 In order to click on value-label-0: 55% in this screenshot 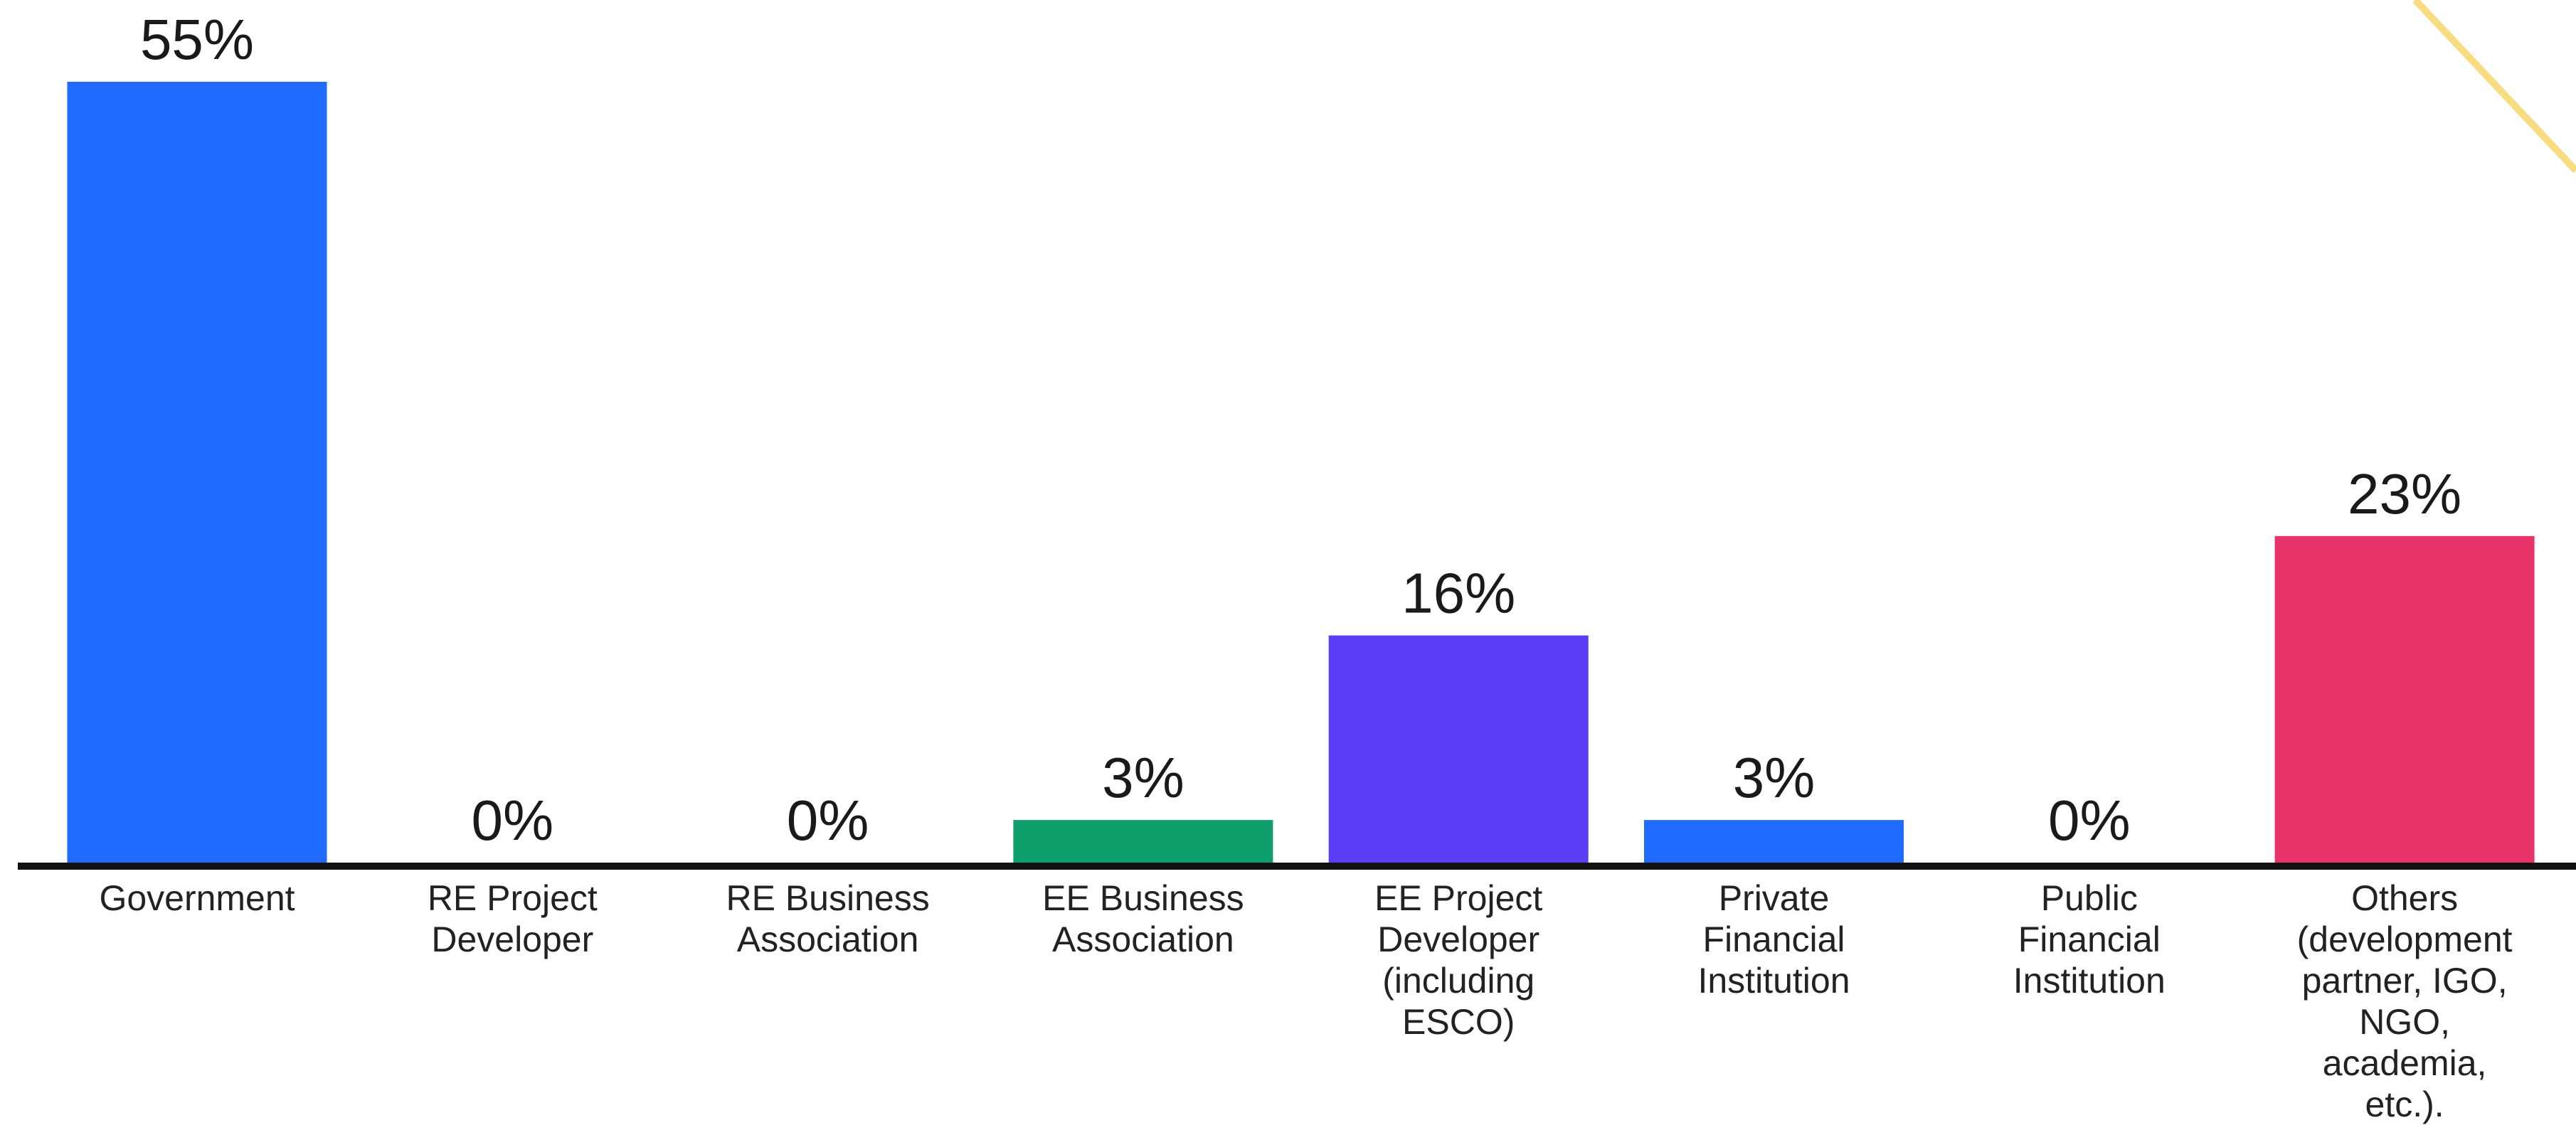, I will do `click(197, 39)`.